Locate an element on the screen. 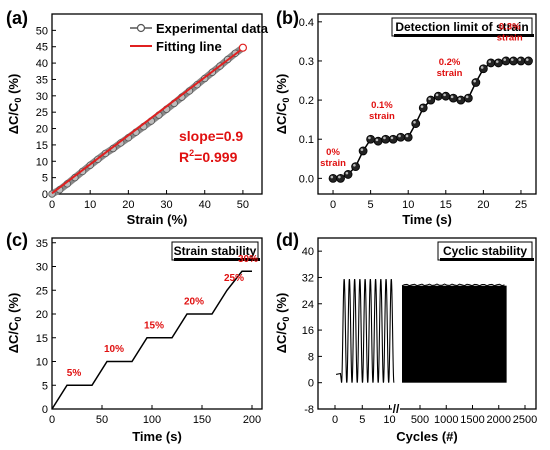 The height and width of the screenshot is (450, 550). panel-d-ylabel: ΔC/C0 (%) is located at coordinates (282, 323).